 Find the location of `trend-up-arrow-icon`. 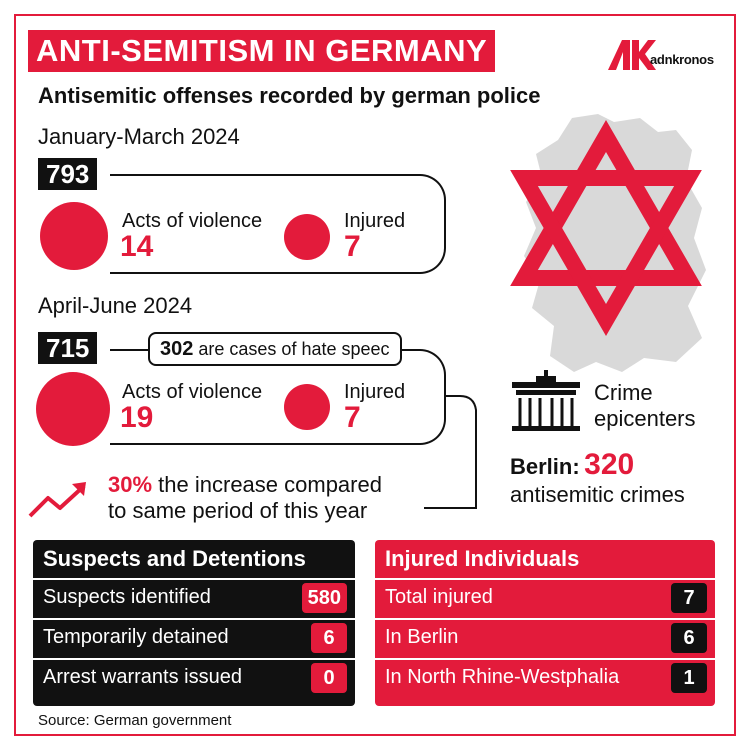

trend-up-arrow-icon is located at coordinates (57, 500).